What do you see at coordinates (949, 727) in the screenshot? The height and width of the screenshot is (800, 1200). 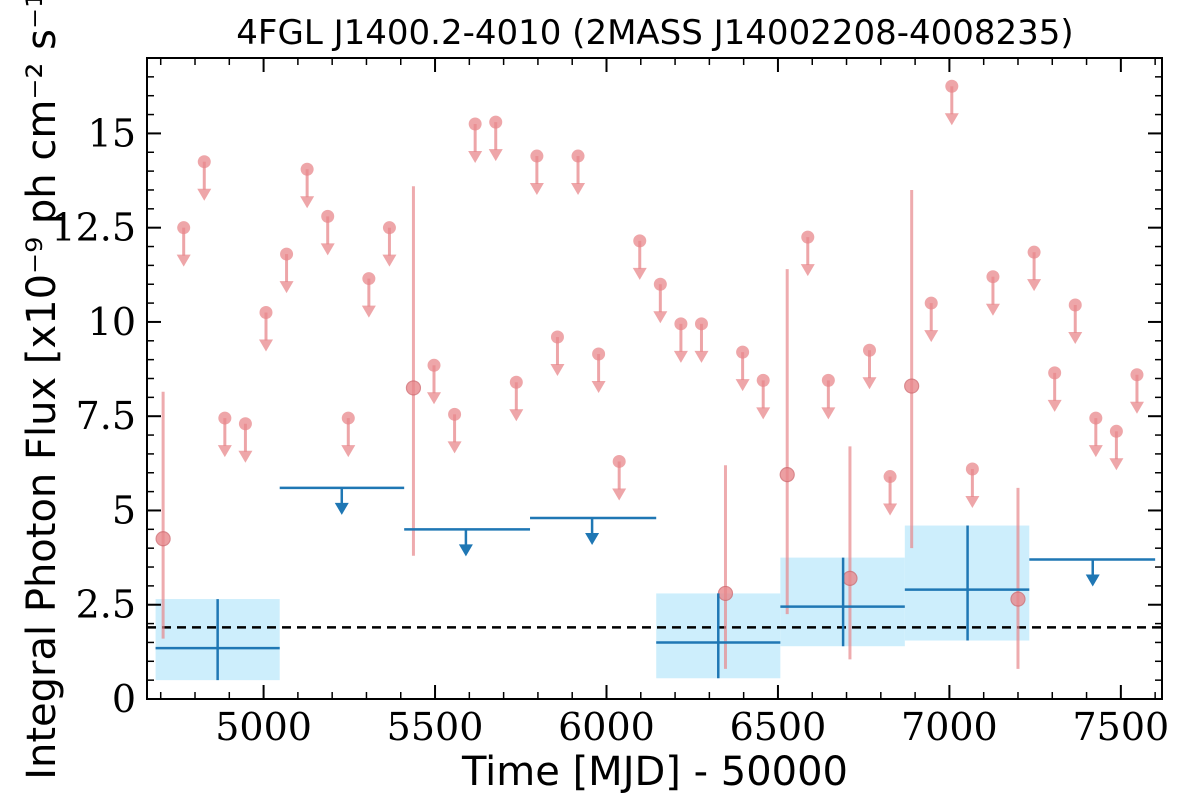 I see `x-tick-label: 7000` at bounding box center [949, 727].